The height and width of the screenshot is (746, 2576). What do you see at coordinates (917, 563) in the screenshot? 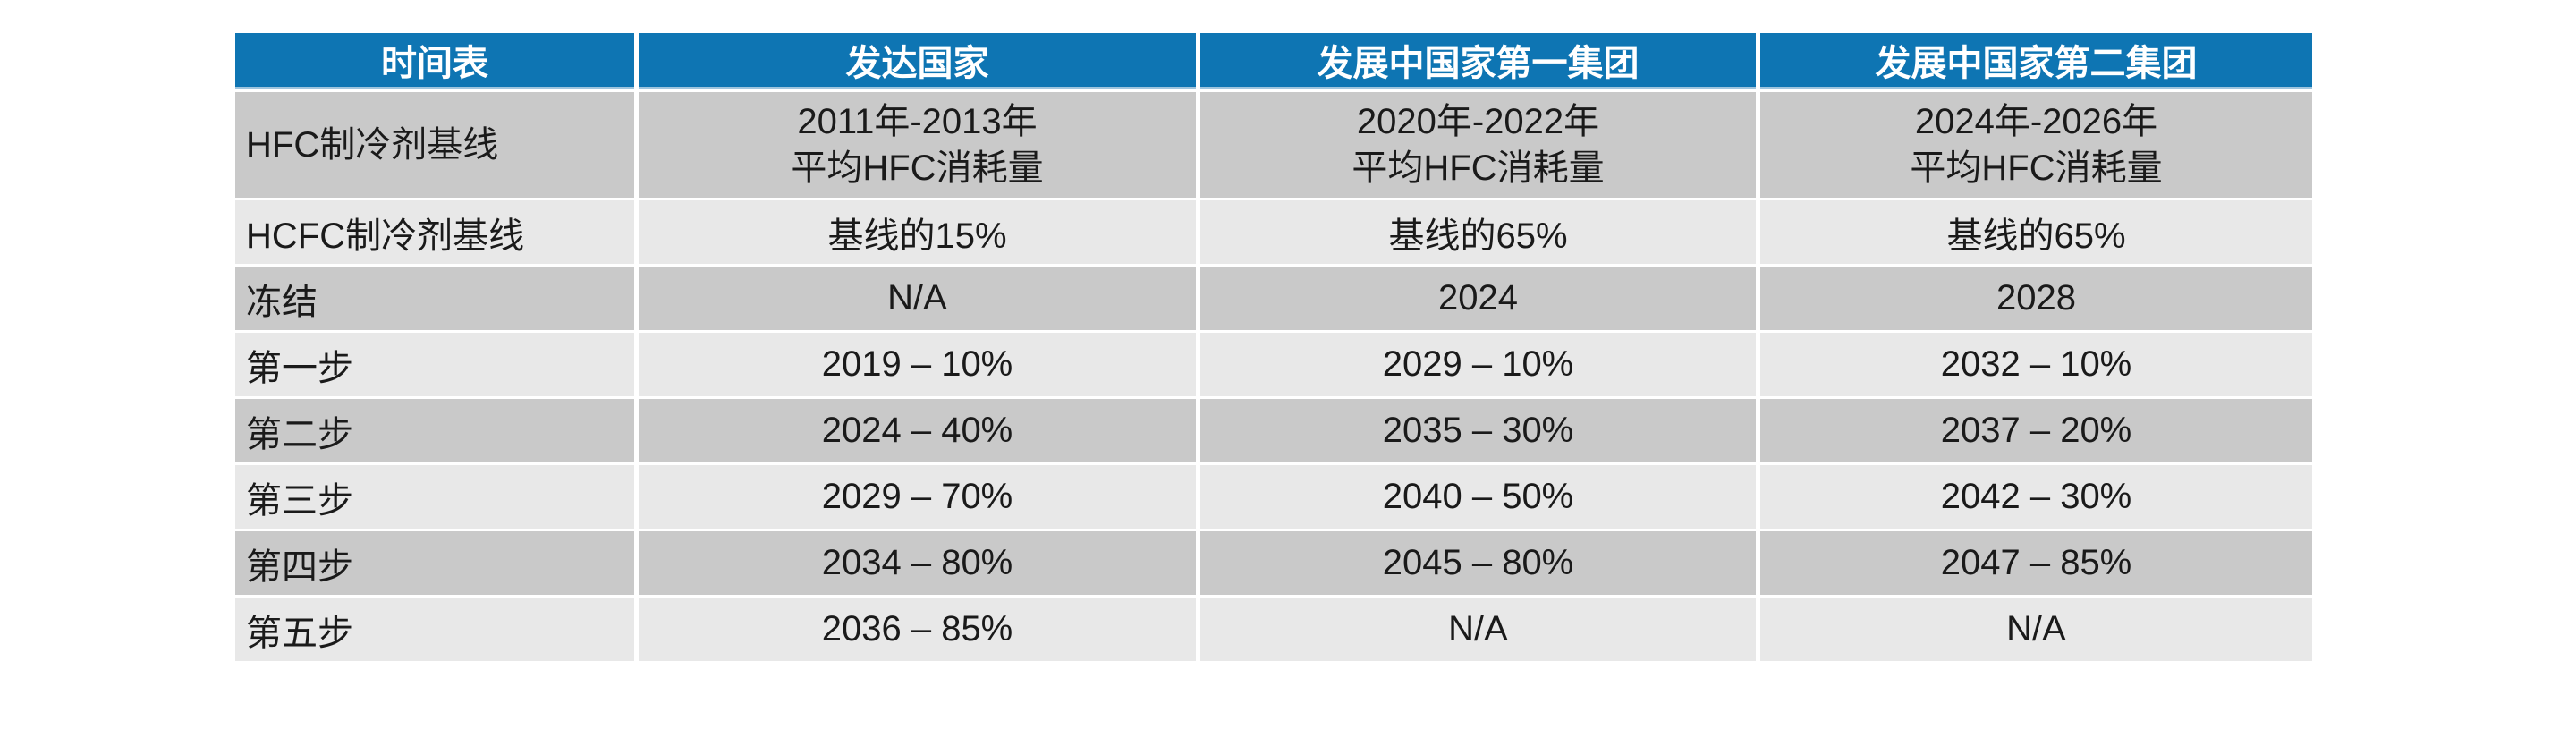
I see `value-cell: 2034 – 80%` at bounding box center [917, 563].